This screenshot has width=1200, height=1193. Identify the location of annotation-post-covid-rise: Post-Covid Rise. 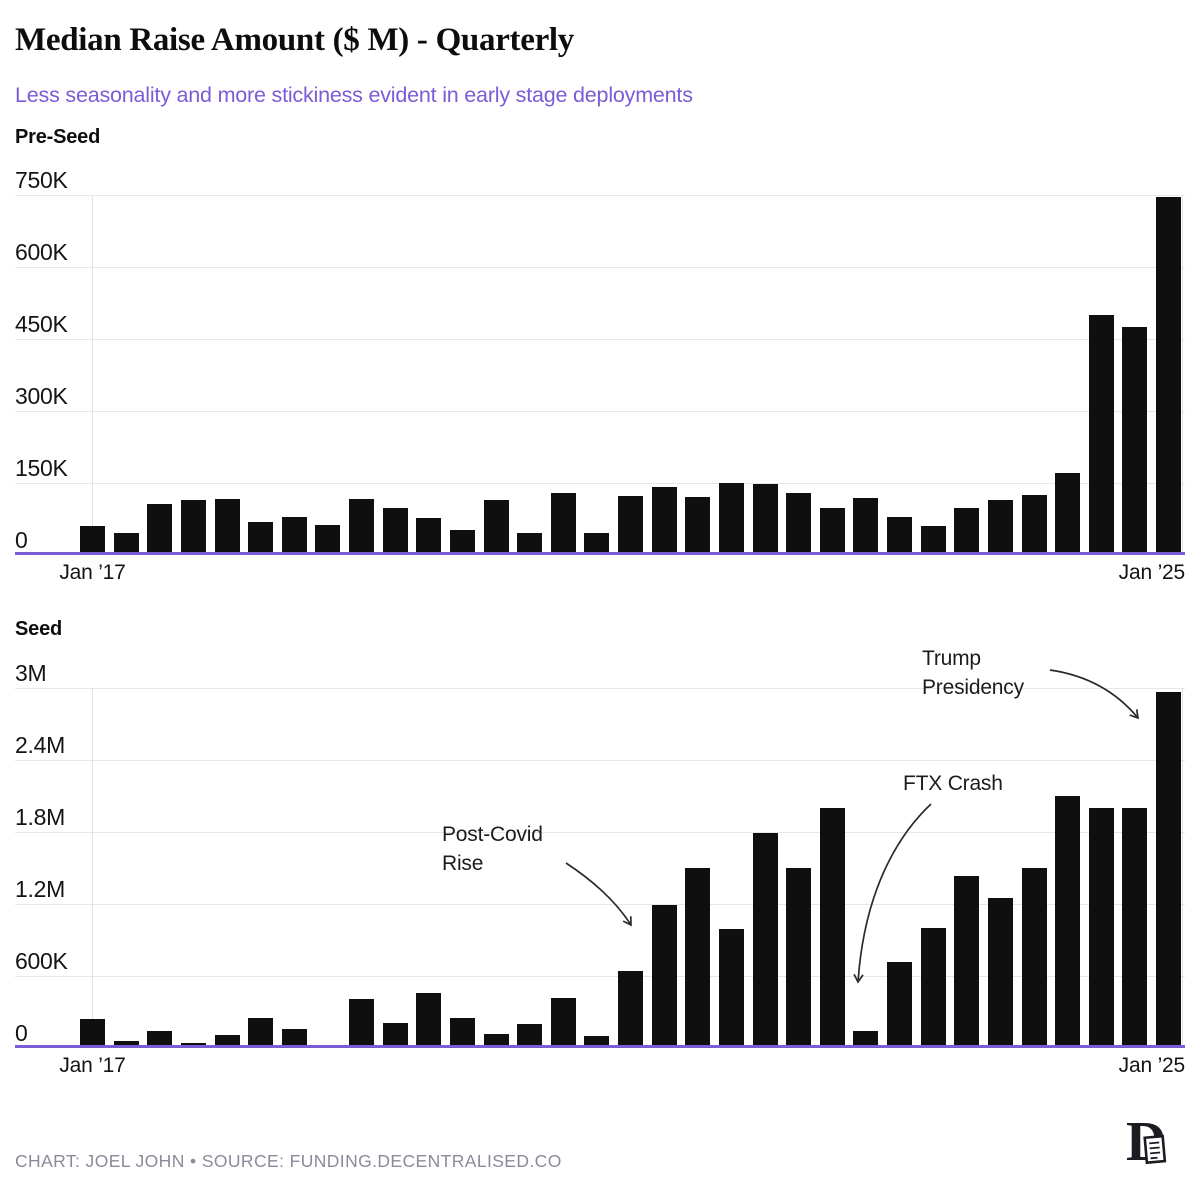
(492, 849).